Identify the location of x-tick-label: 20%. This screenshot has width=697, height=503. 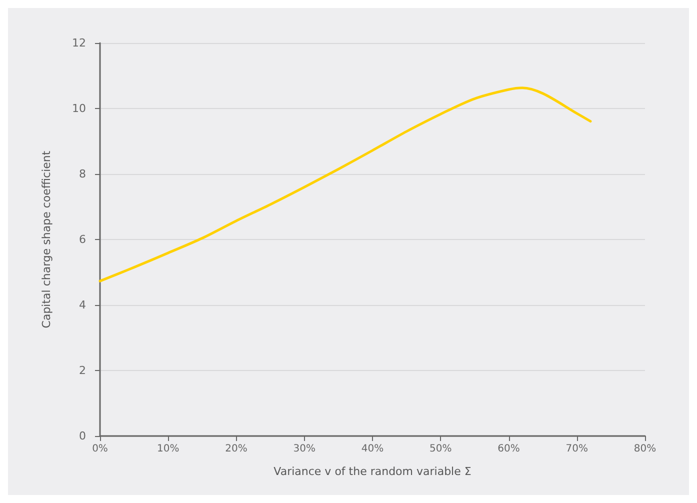
(236, 449).